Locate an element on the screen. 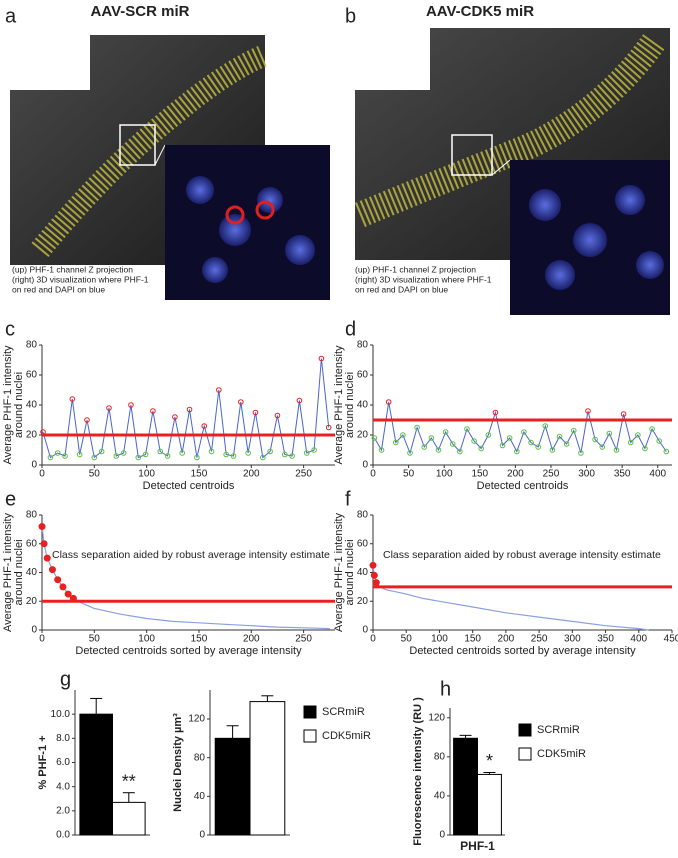 The image size is (678, 858). y-axis-title: Average PHF-1 intensity is located at coordinates (339, 405).